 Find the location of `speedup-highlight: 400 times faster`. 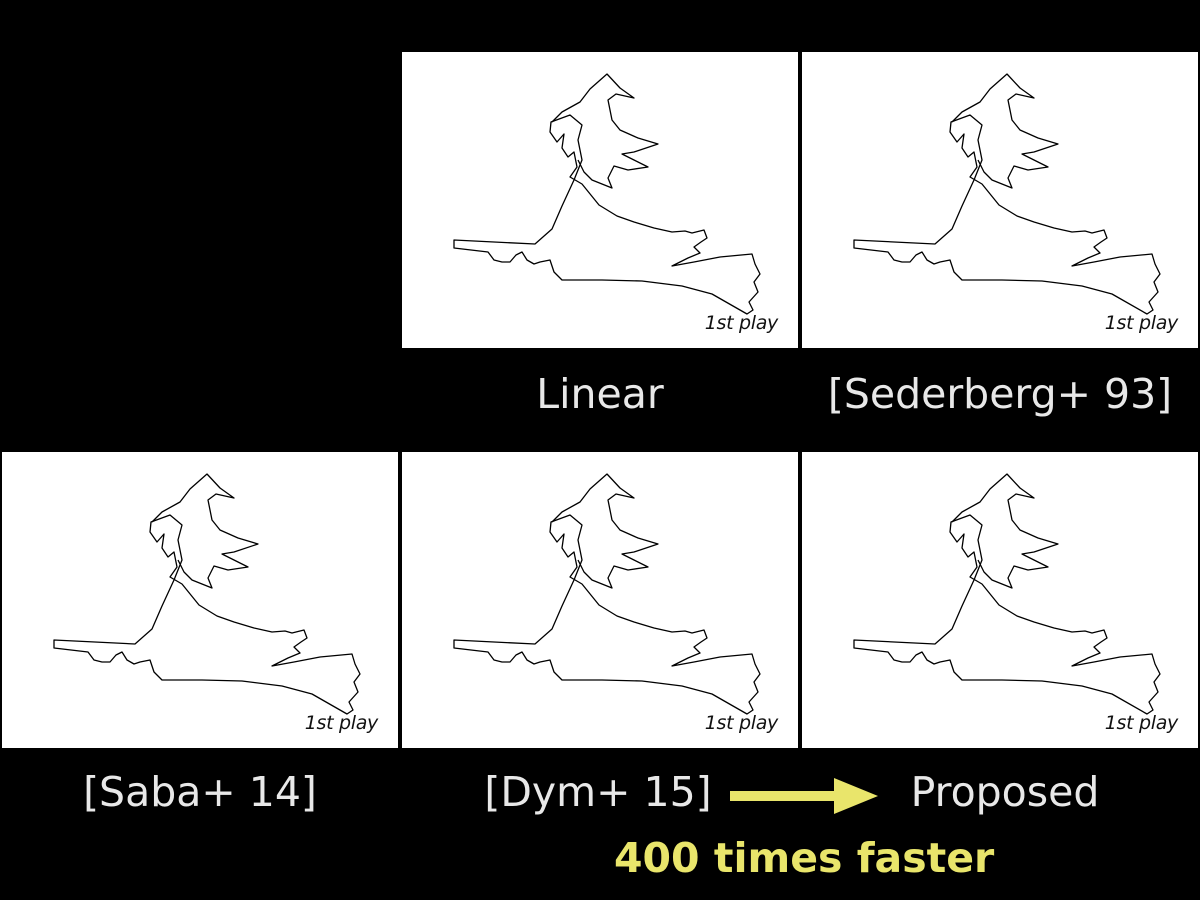

speedup-highlight: 400 times faster is located at coordinates (804, 858).